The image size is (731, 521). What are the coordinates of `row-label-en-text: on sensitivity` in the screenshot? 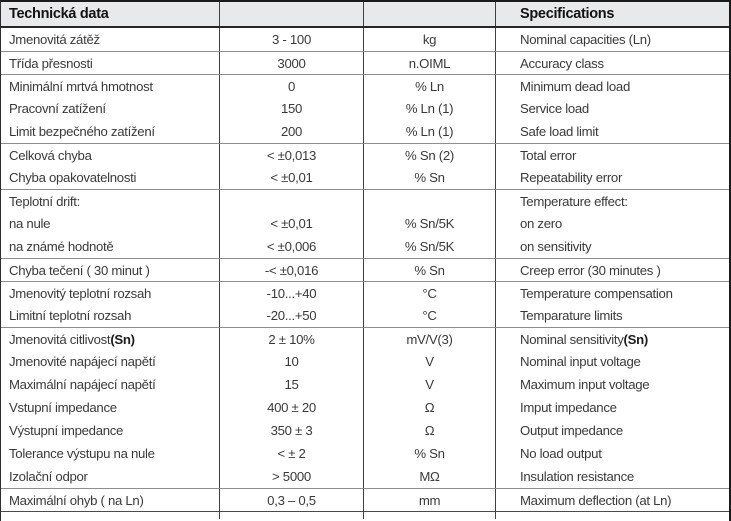 It's located at (556, 246).